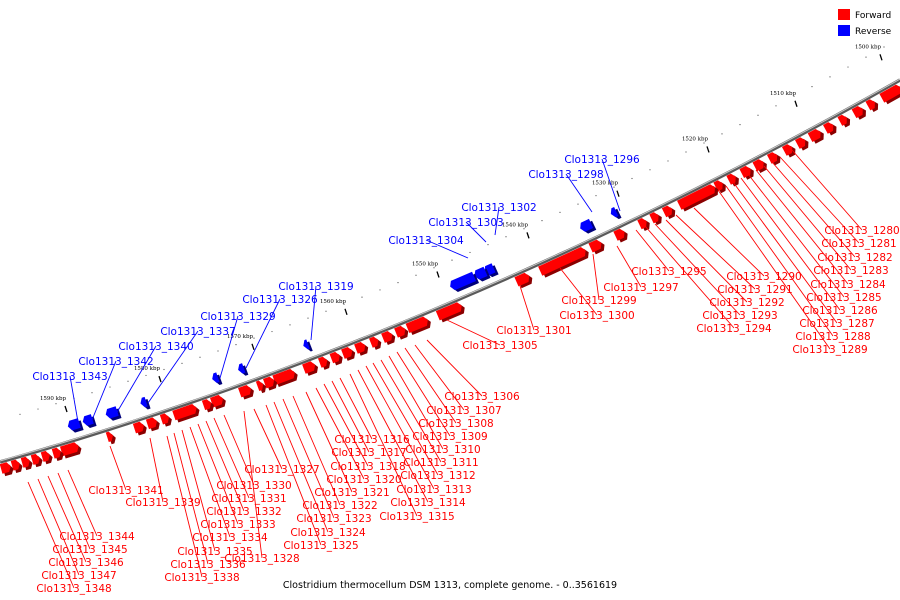 This screenshot has width=900, height=600. Describe the element at coordinates (53, 399) in the screenshot. I see `tick-label: 1590 kbp` at that location.